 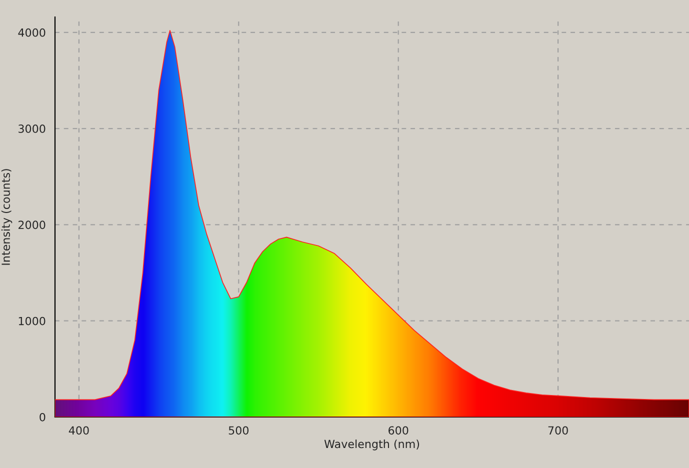 What do you see at coordinates (398, 430) in the screenshot?
I see `x-tick-label: 600` at bounding box center [398, 430].